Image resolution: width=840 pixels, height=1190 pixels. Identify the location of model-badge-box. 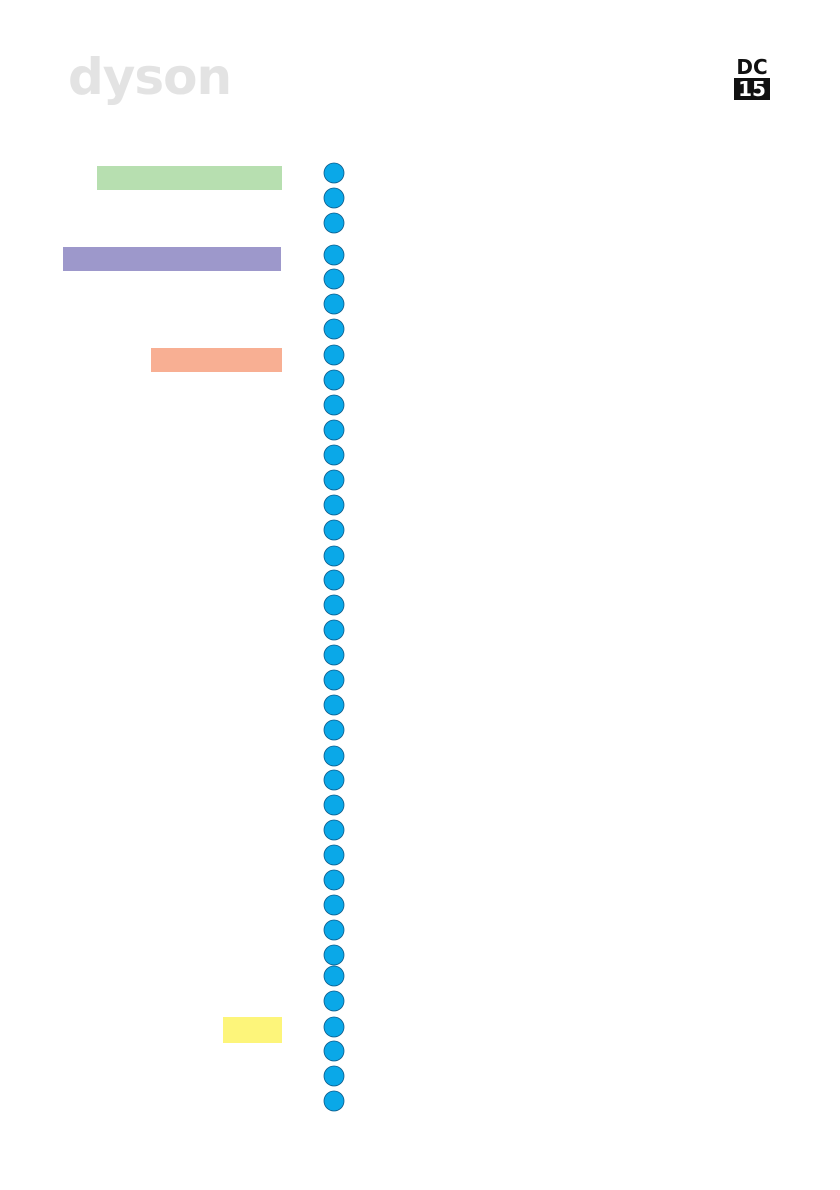
(752, 89).